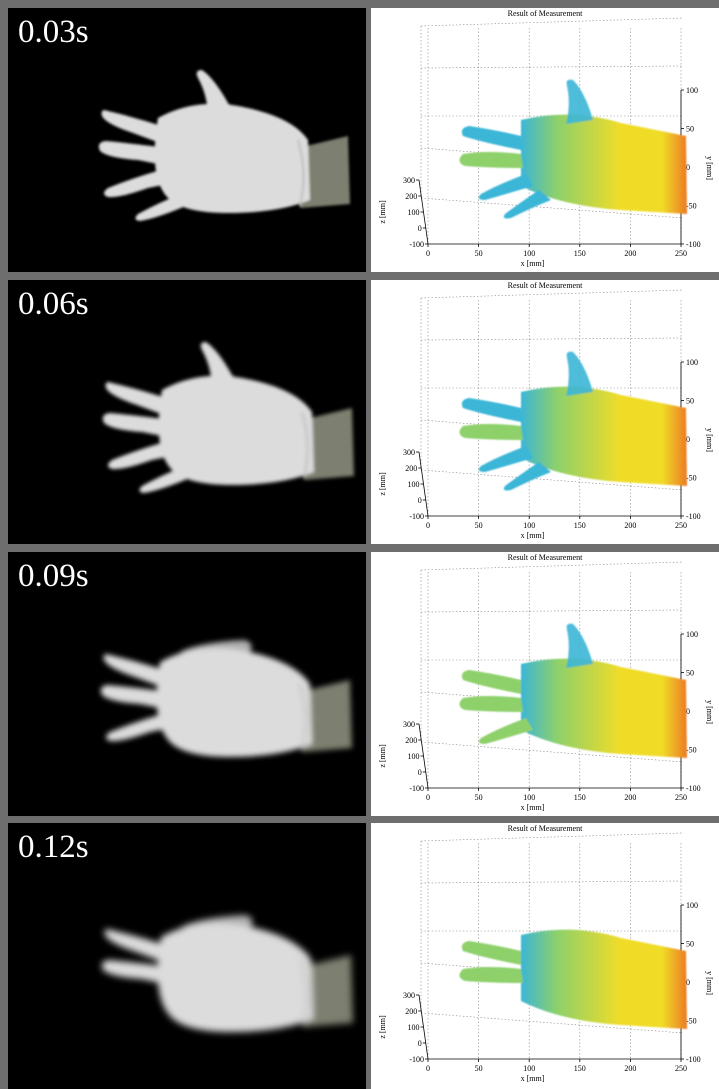 This screenshot has height=1089, width=719. Describe the element at coordinates (53, 304) in the screenshot. I see `time-label: 0.06s` at that location.